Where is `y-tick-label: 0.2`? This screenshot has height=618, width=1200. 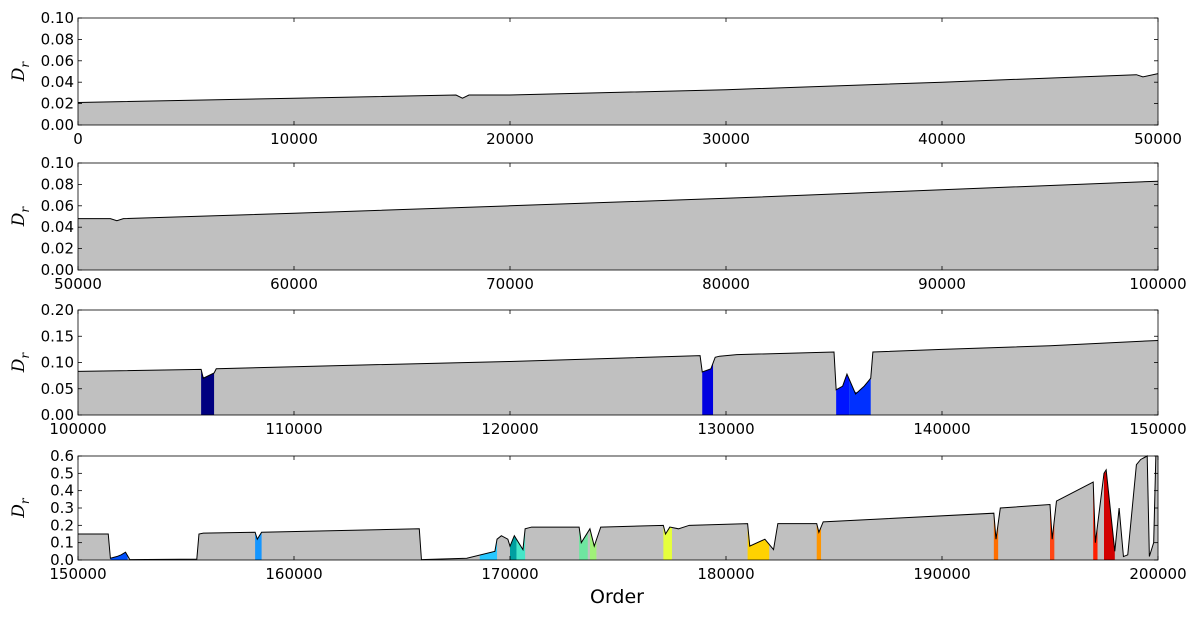 y-tick-label: 0.2 is located at coordinates (62, 525).